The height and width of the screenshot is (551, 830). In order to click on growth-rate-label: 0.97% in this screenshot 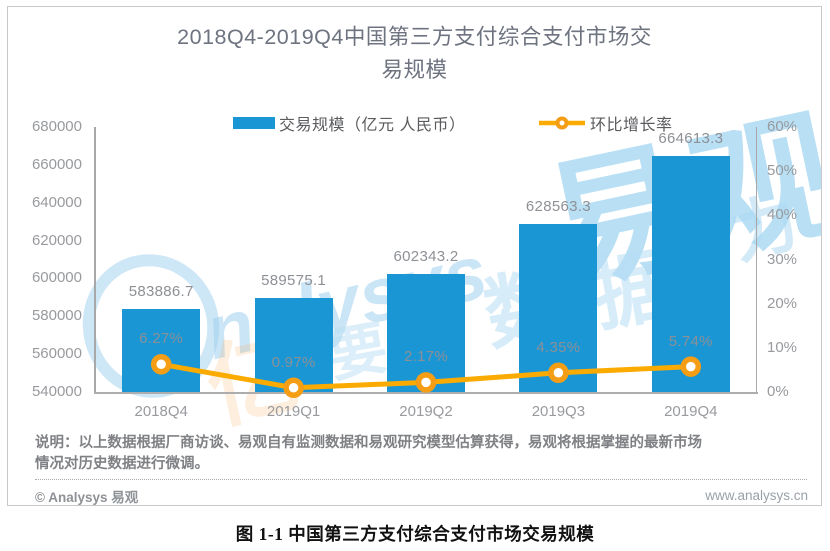, I will do `click(293, 362)`.